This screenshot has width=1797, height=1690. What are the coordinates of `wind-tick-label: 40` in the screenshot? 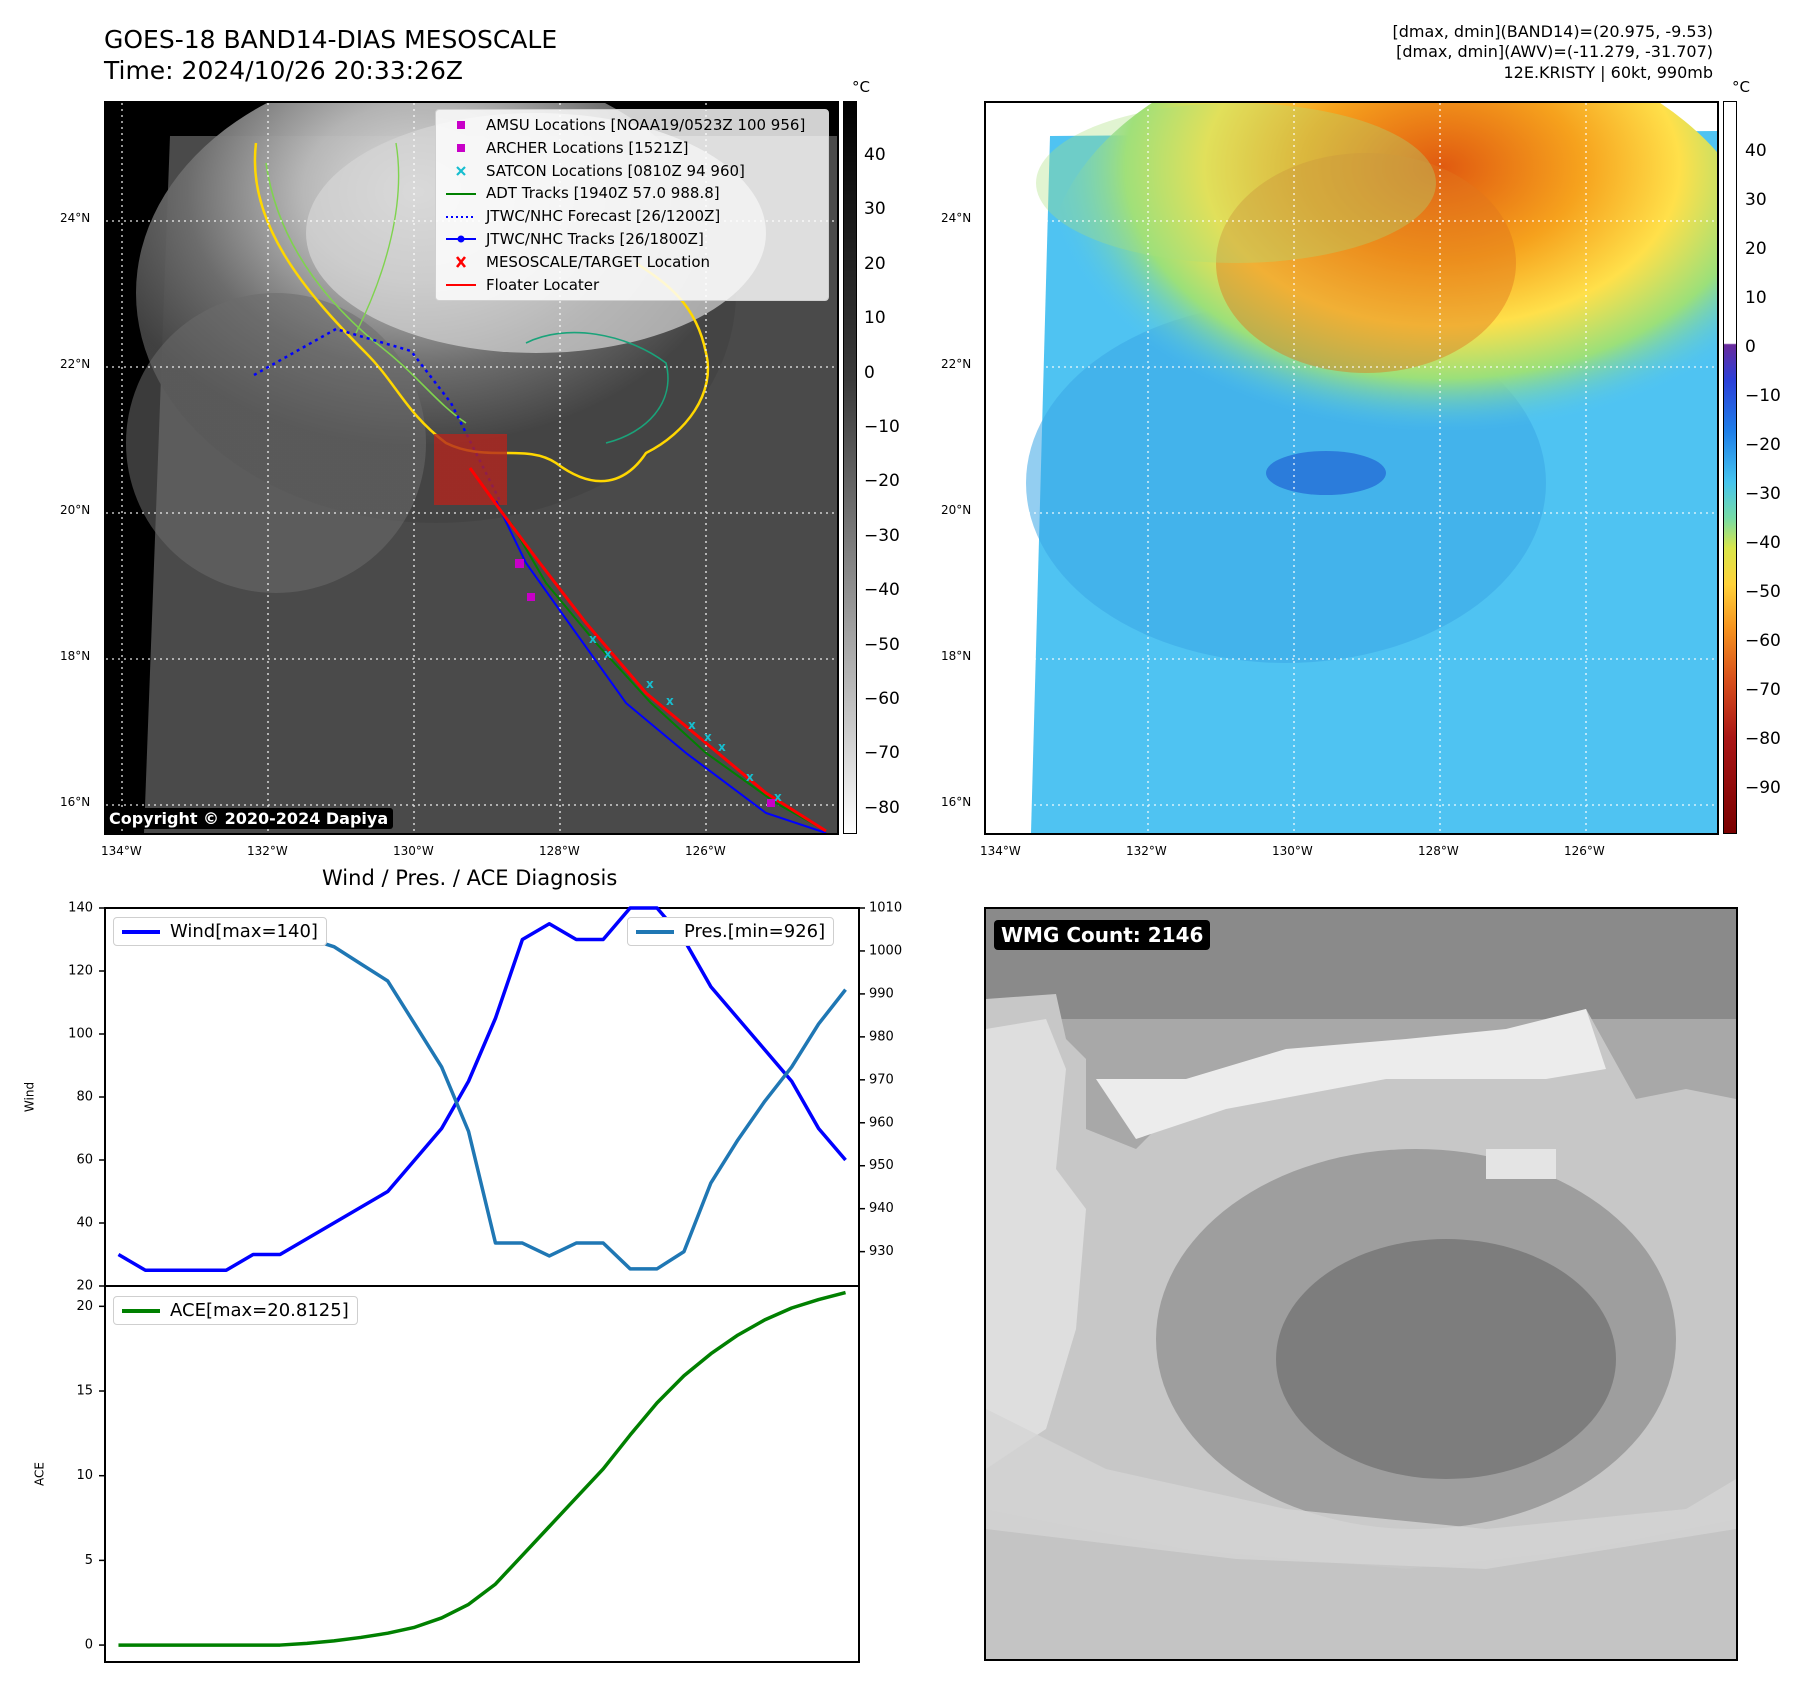 It's located at (84, 1223).